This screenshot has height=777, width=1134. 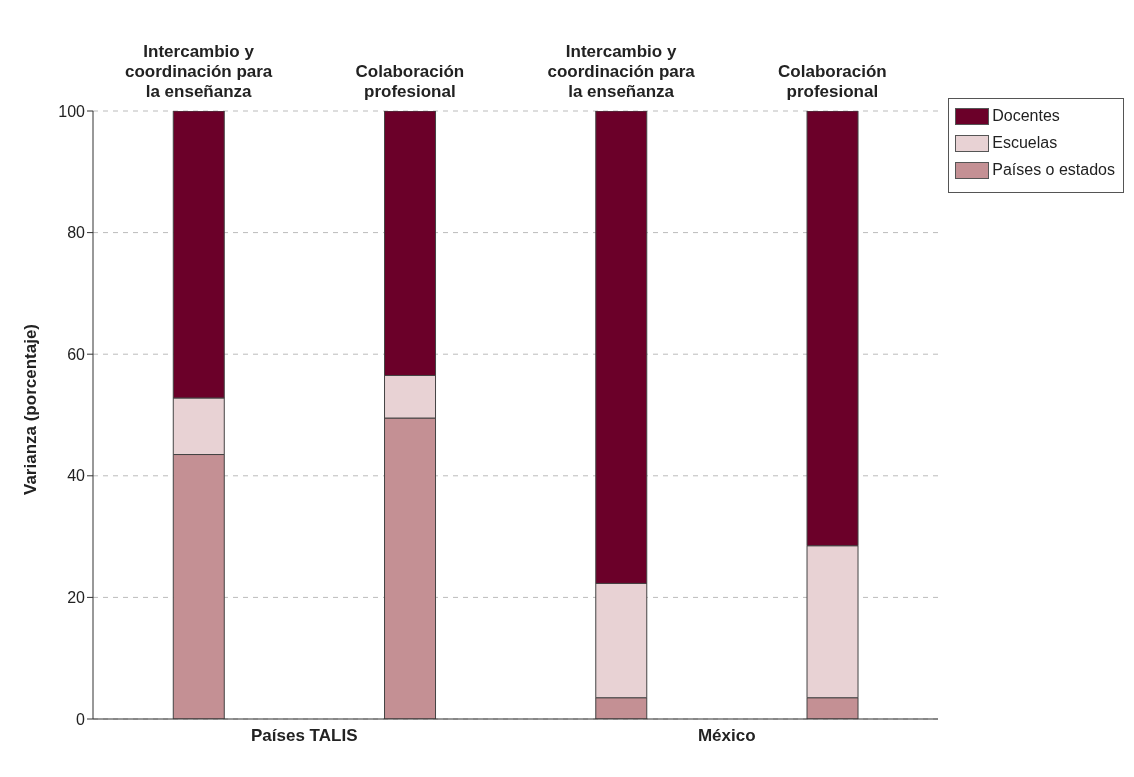 What do you see at coordinates (726, 735) in the screenshot?
I see `text: México` at bounding box center [726, 735].